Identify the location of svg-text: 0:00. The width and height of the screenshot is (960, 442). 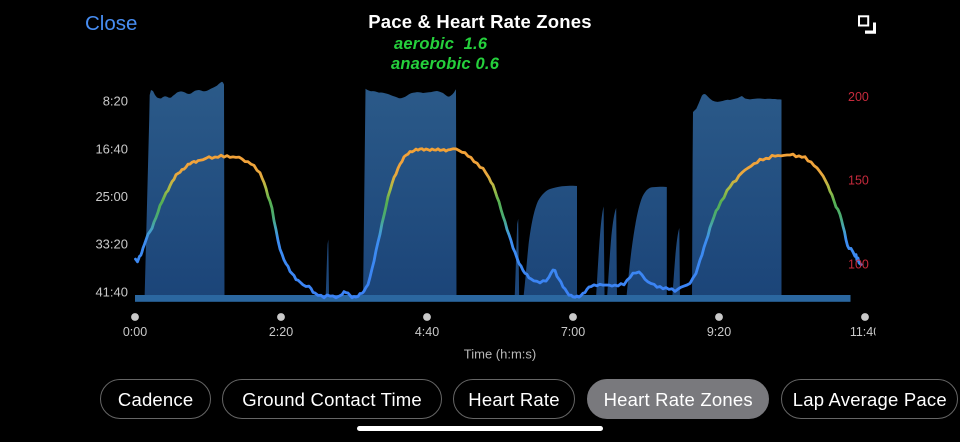
(135, 332).